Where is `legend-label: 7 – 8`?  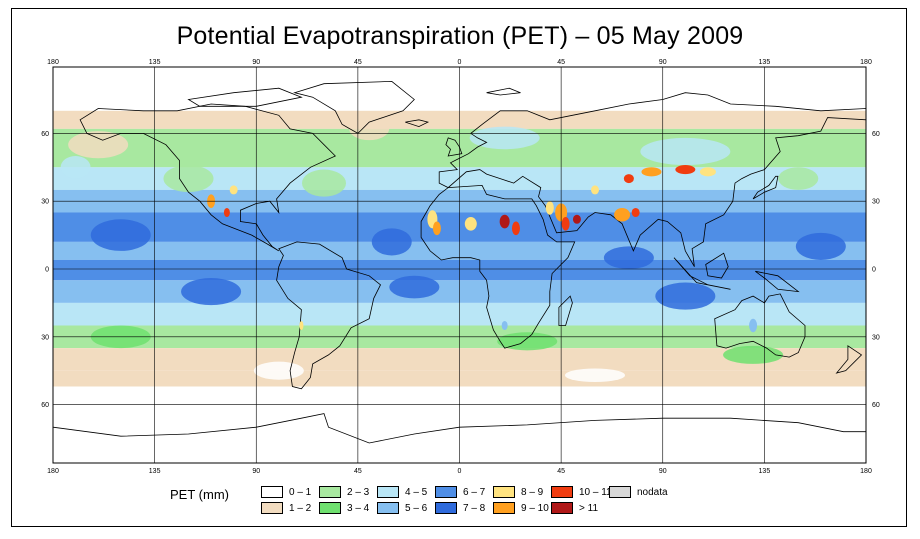 legend-label: 7 – 8 is located at coordinates (474, 508).